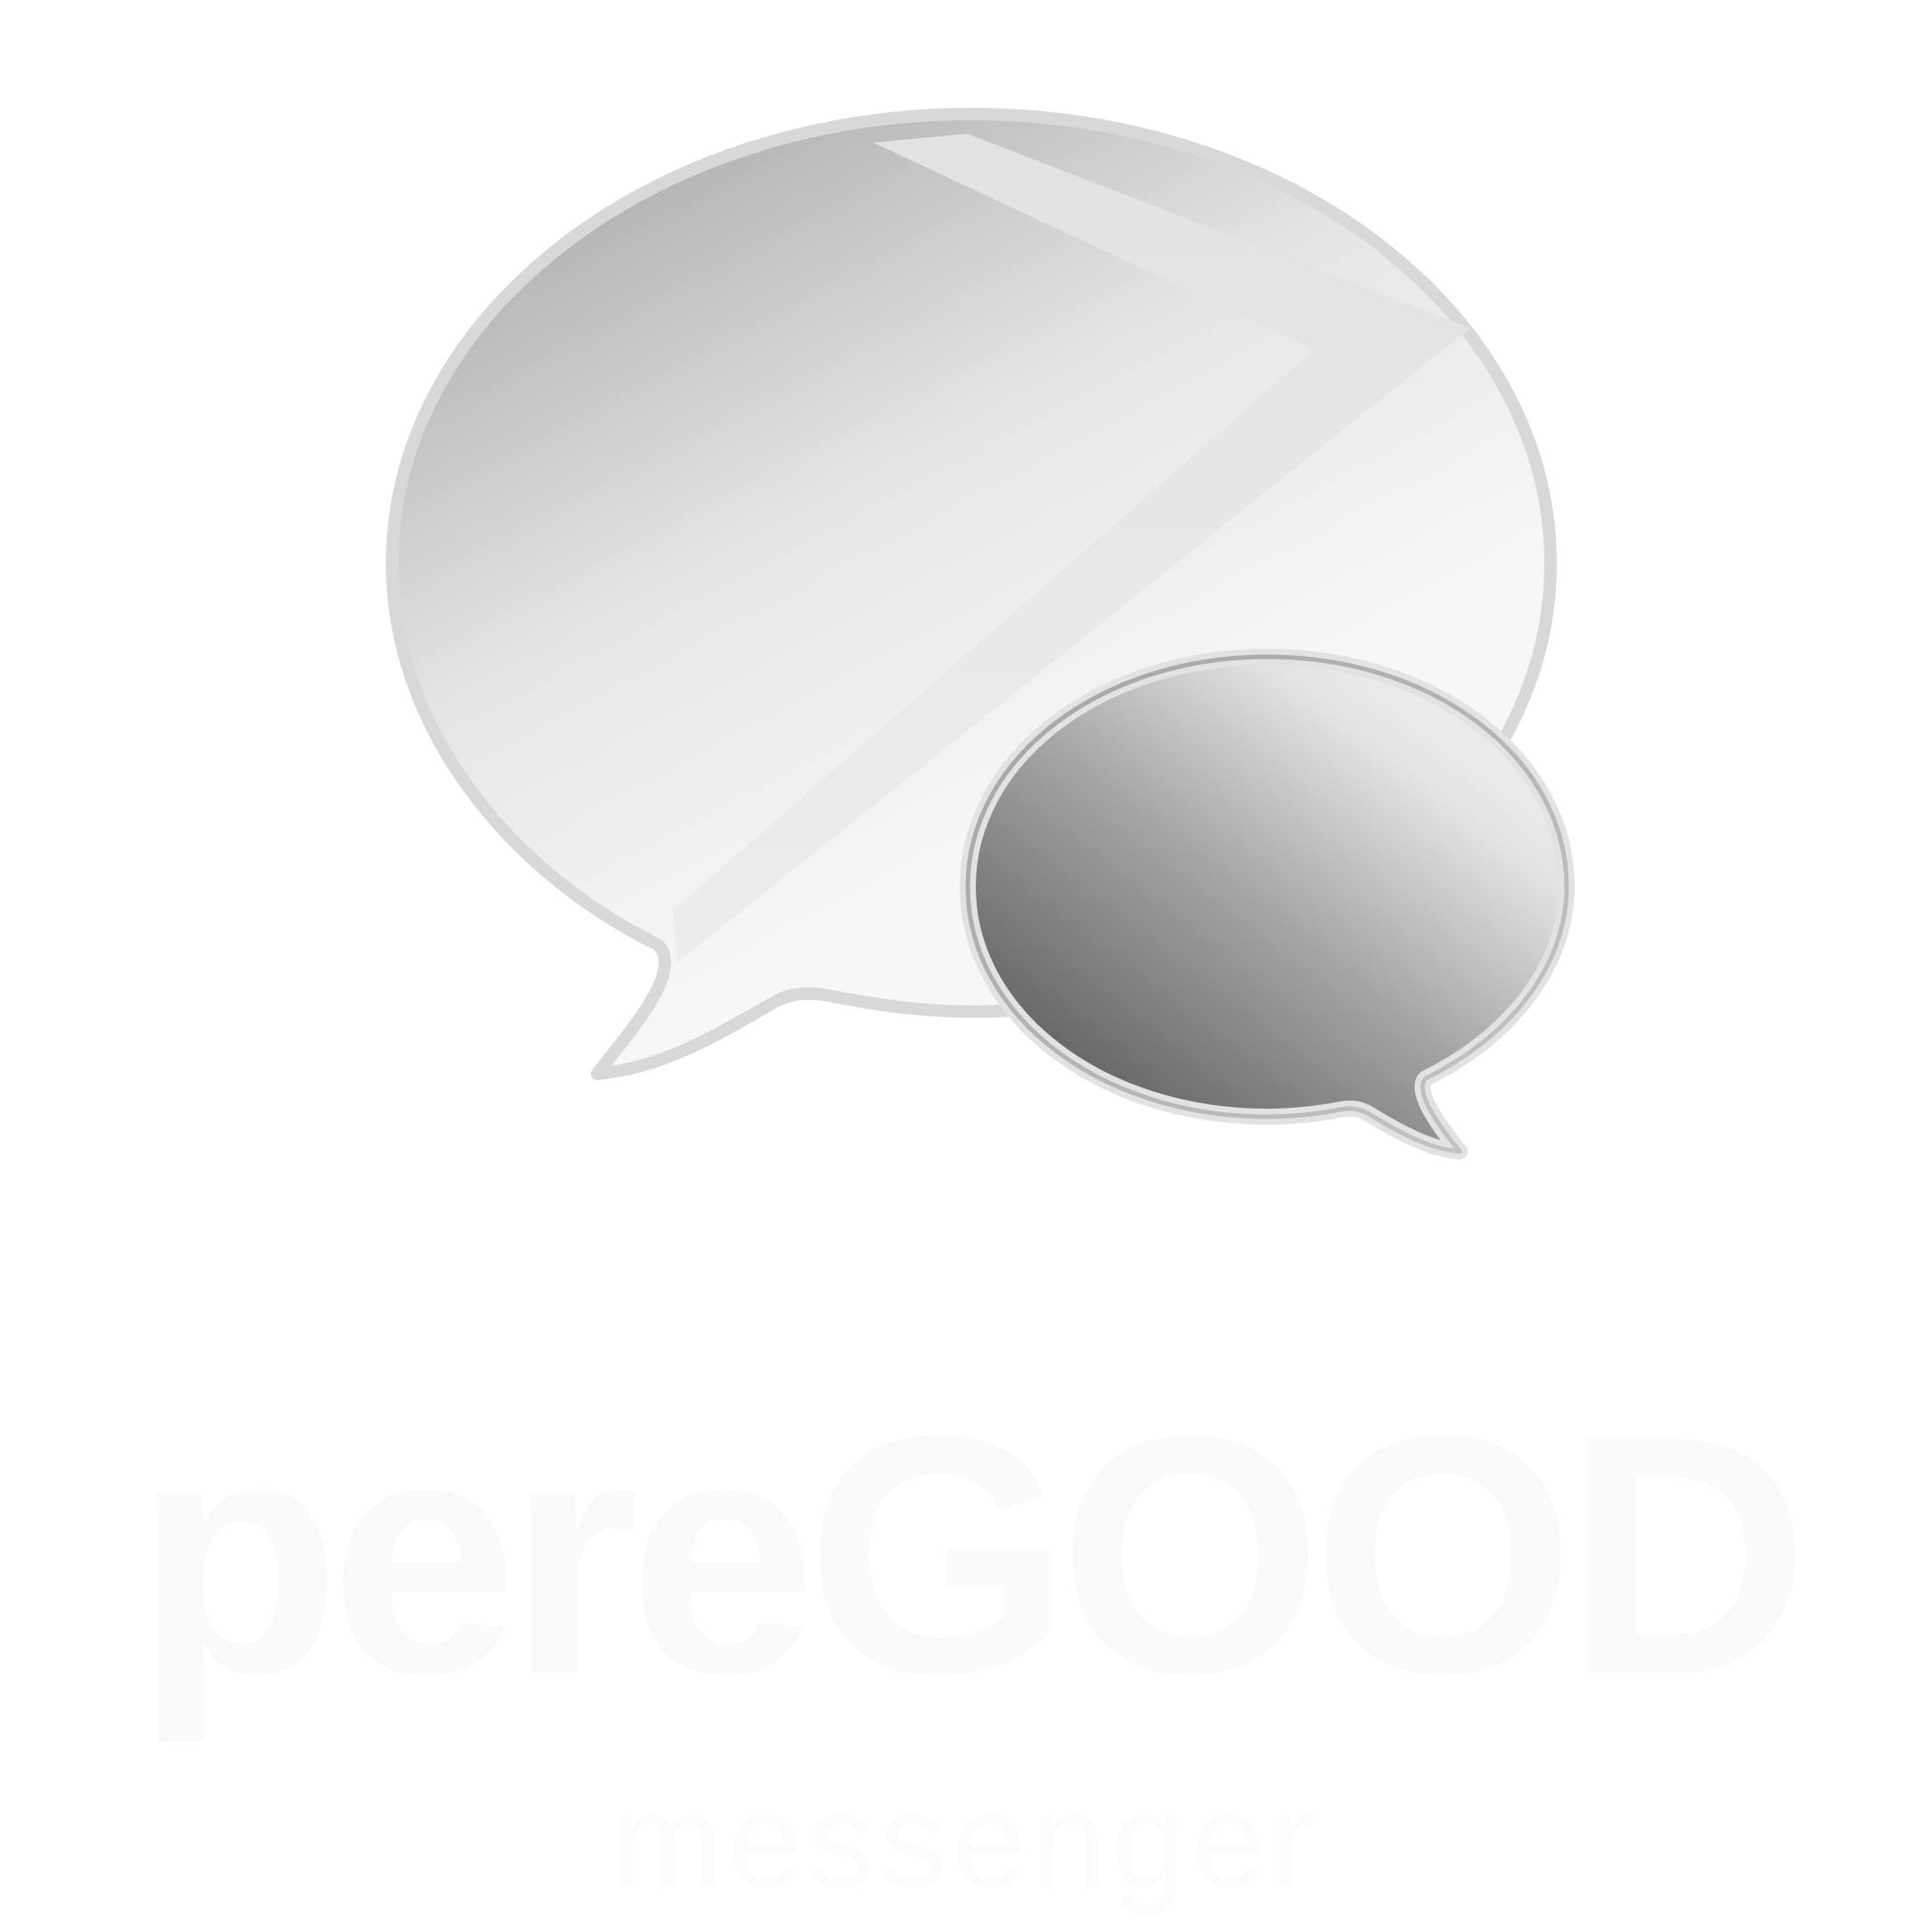  What do you see at coordinates (966, 1840) in the screenshot?
I see `brand-tagline: messenger` at bounding box center [966, 1840].